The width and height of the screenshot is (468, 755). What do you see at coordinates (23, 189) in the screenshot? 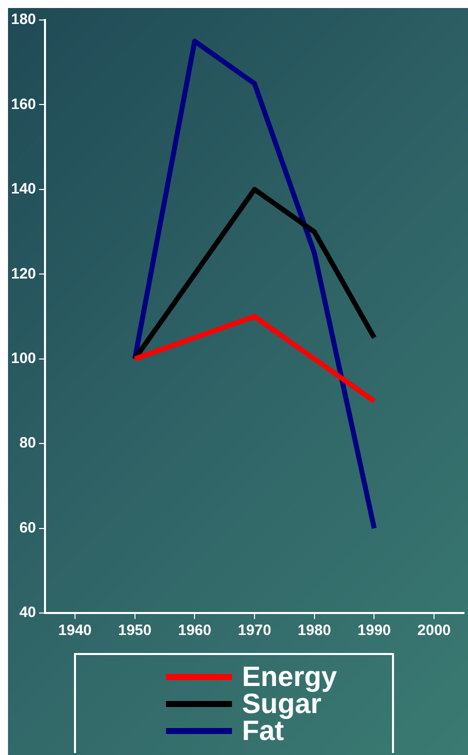
I see `y-tick-label: 140` at bounding box center [23, 189].